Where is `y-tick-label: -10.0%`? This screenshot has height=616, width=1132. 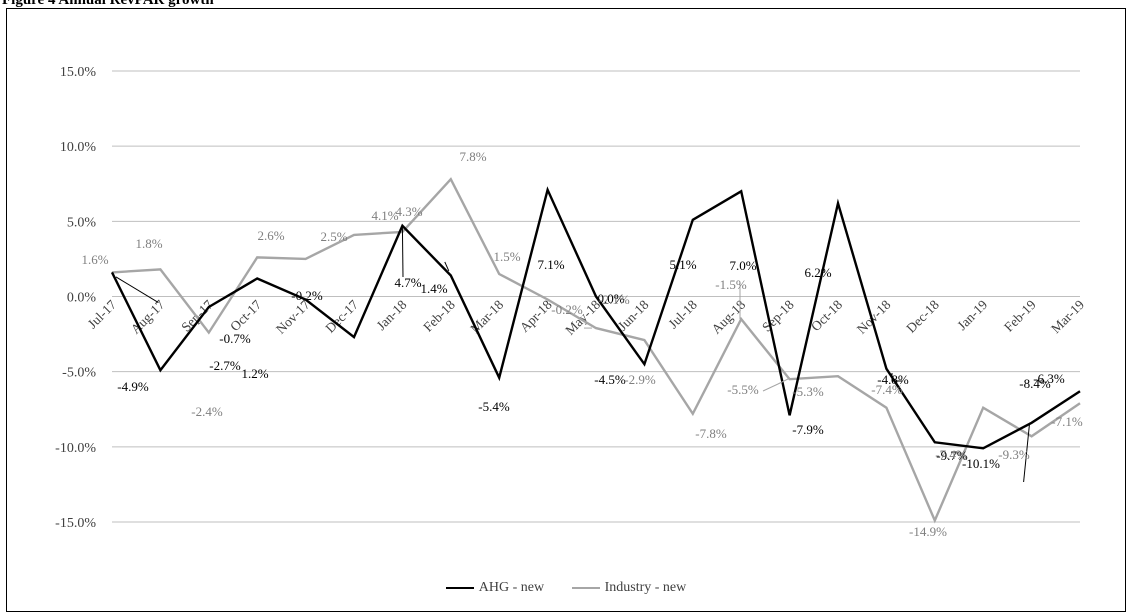
y-tick-label: -10.0% is located at coordinates (75, 448).